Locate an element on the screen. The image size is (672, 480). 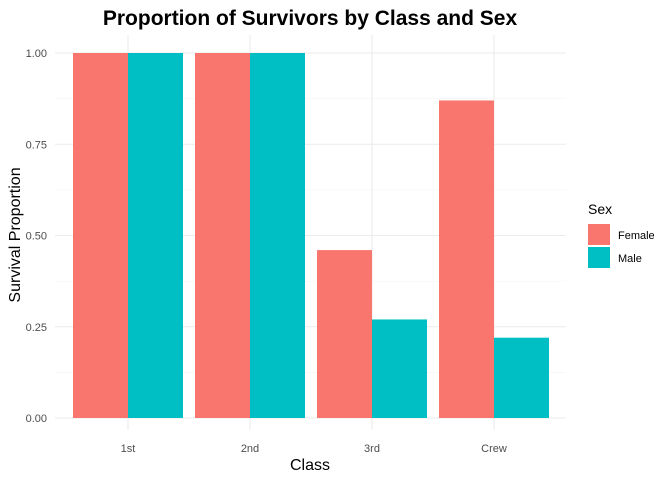
legend: Sex Female Male is located at coordinates (621, 234).